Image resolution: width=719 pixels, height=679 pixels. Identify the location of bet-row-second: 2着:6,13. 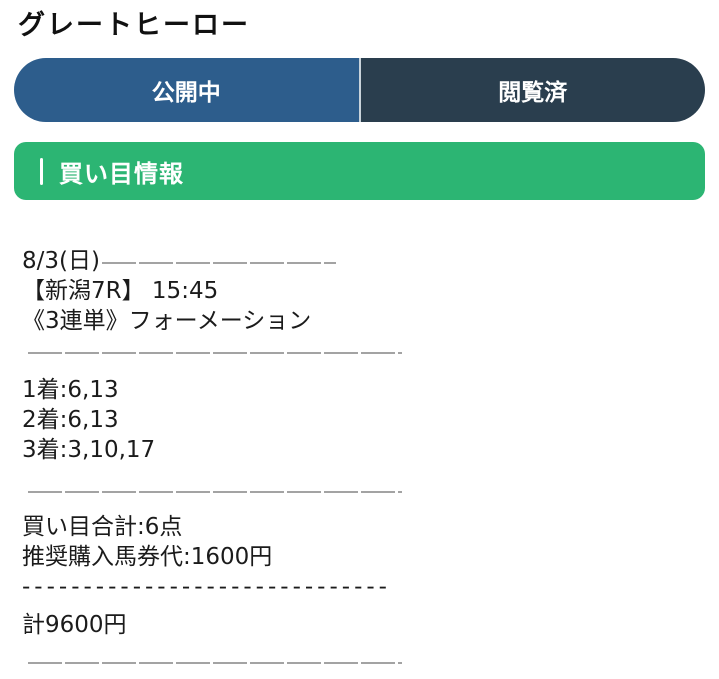
(70, 420).